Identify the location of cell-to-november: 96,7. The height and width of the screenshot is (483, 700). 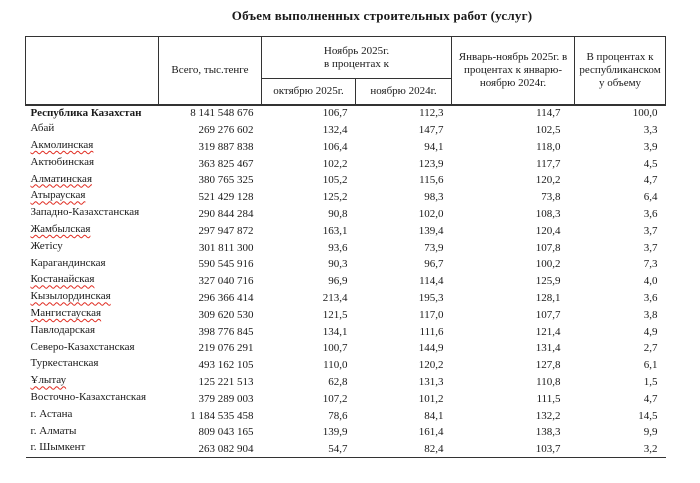
(434, 264).